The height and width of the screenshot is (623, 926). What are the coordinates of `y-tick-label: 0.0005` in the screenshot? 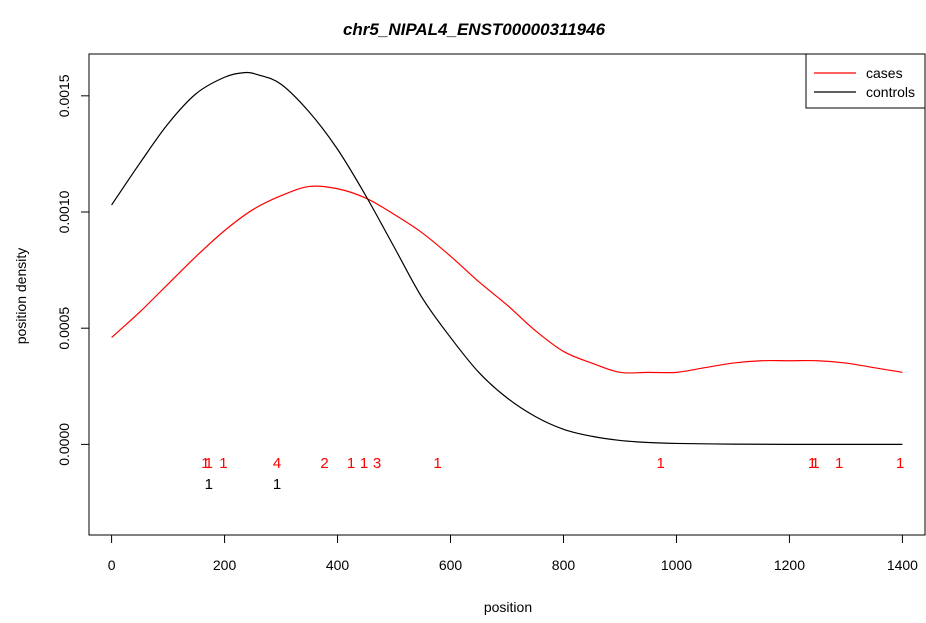 It's located at (64, 328).